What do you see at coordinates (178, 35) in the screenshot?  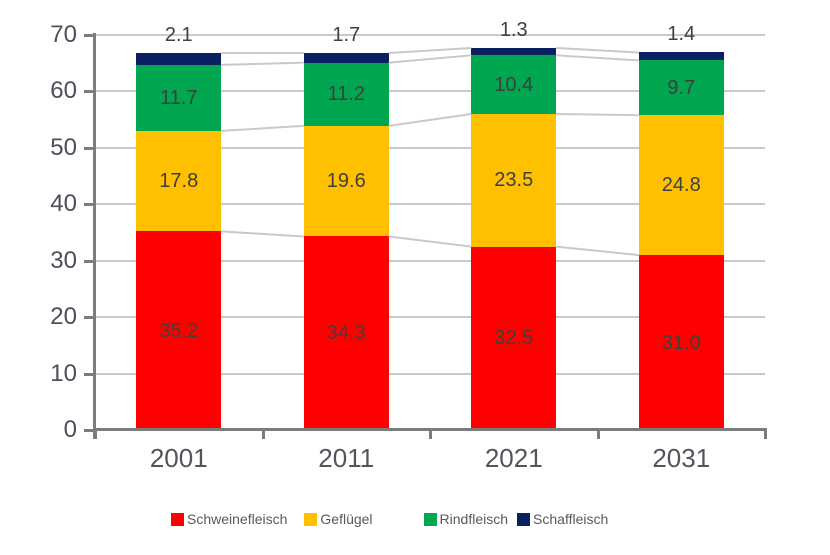 I see `bar-total-label: 2.1` at bounding box center [178, 35].